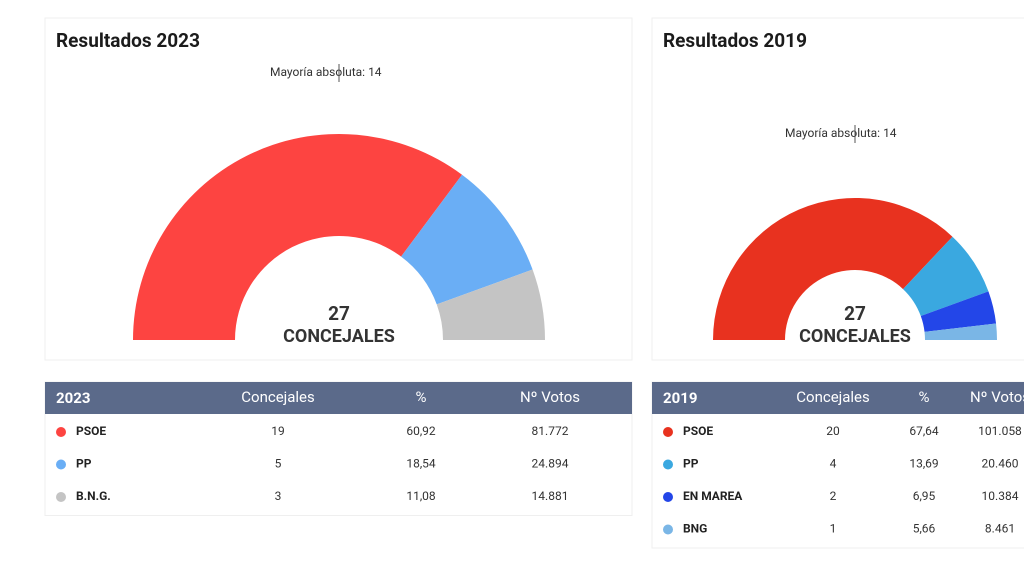 The image size is (1024, 576). Describe the element at coordinates (924, 529) in the screenshot. I see `pct-cell: 5,66` at that location.